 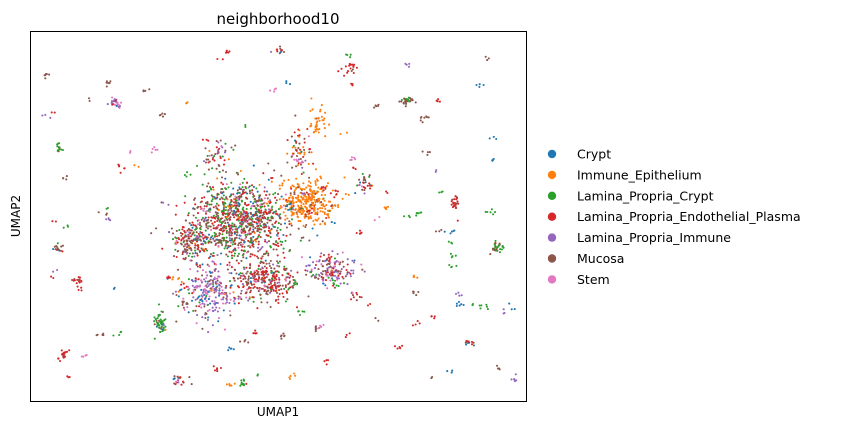 What do you see at coordinates (339, 278) in the screenshot?
I see `scatter-point-1931` at bounding box center [339, 278].